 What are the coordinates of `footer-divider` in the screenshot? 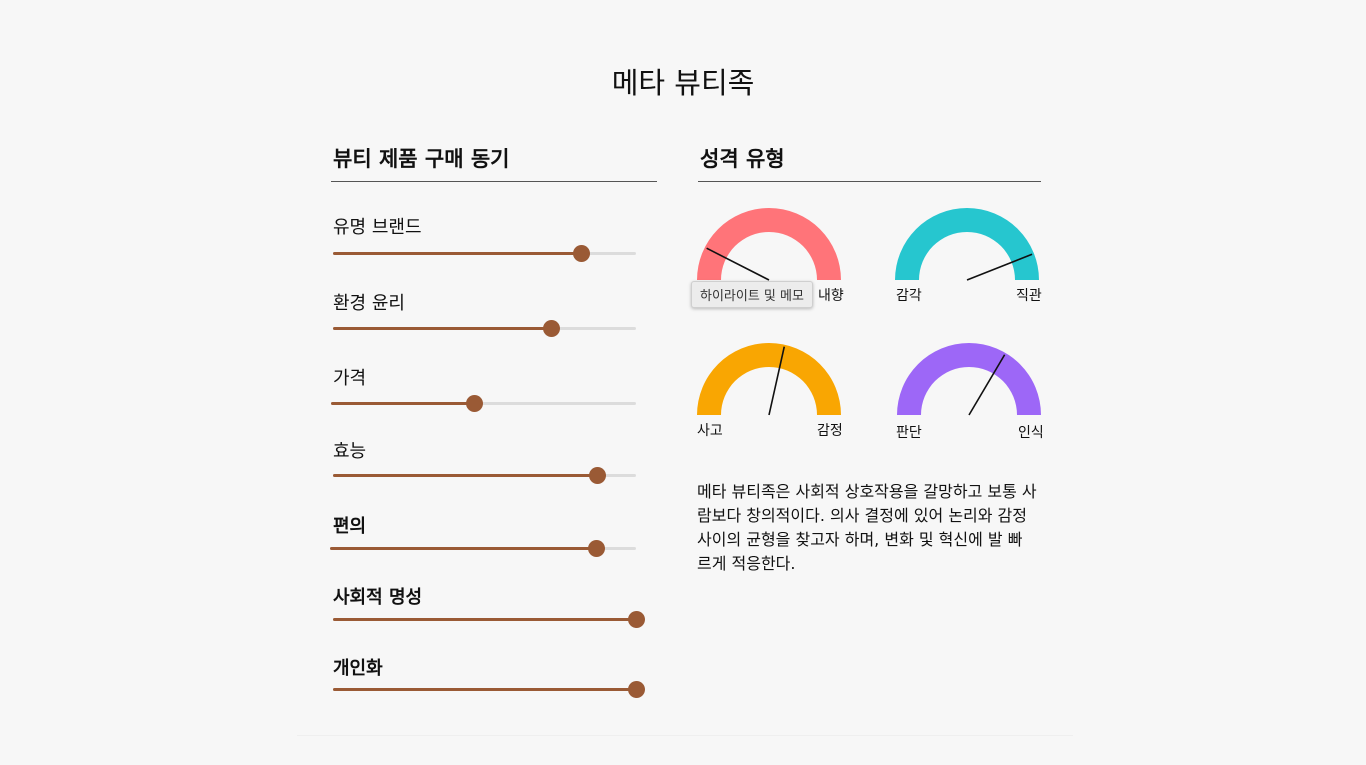 It's located at (685, 735).